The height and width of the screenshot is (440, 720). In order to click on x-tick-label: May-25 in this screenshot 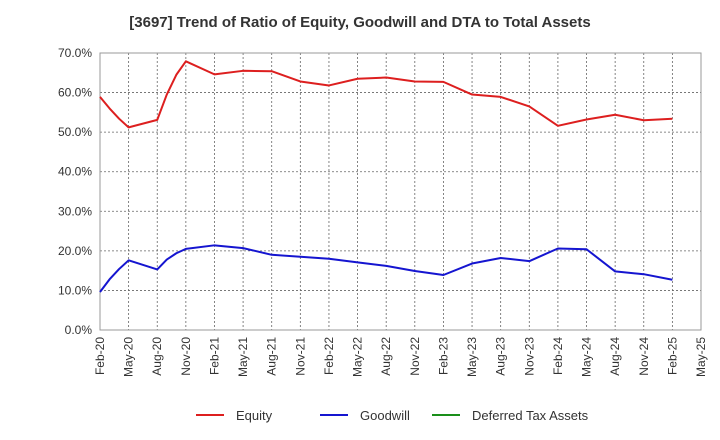, I will do `click(701, 357)`.